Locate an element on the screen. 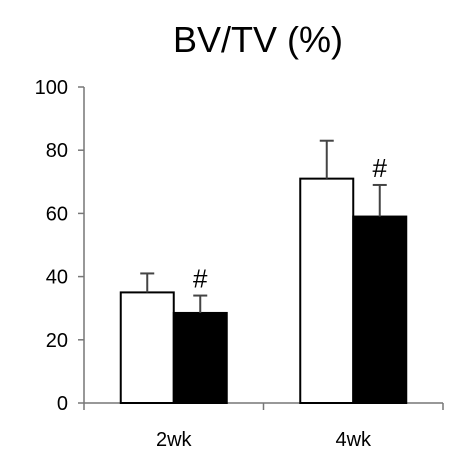 The image size is (452, 450). y-tick-label: 80 is located at coordinates (57, 151).